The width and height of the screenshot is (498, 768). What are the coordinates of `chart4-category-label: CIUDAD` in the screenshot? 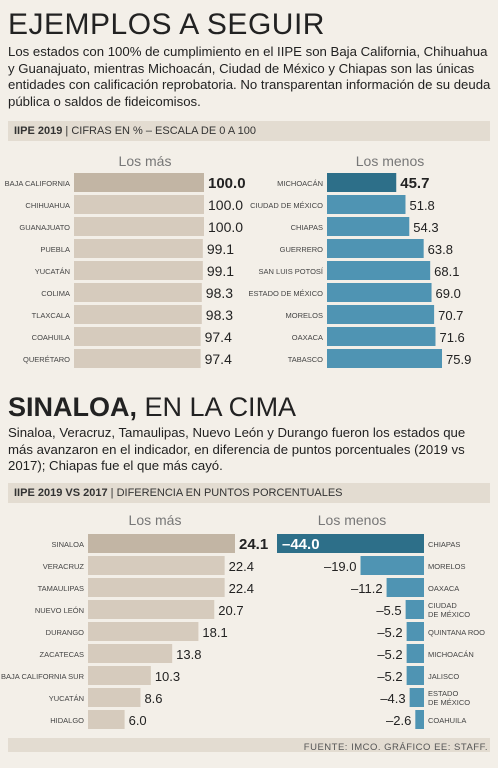 It's located at (442, 605).